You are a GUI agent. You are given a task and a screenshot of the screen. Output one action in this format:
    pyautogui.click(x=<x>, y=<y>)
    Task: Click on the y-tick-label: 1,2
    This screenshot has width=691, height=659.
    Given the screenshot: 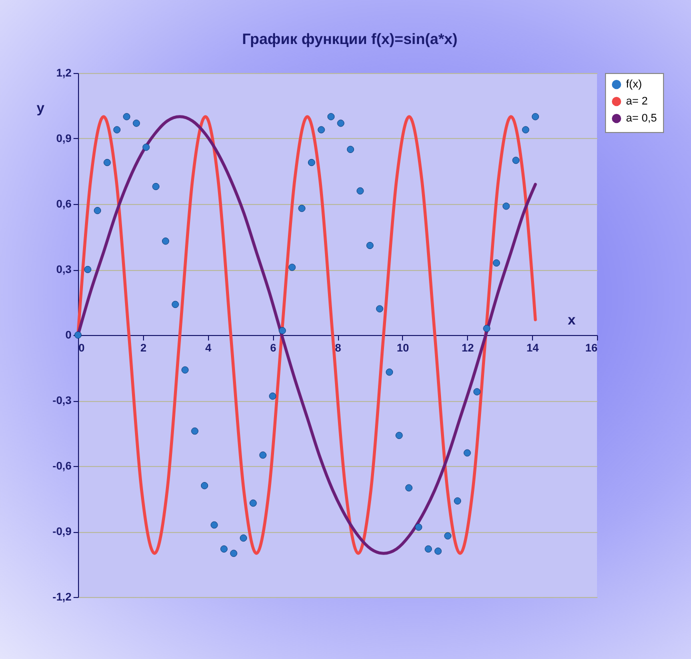 What is the action you would take?
    pyautogui.click(x=64, y=74)
    